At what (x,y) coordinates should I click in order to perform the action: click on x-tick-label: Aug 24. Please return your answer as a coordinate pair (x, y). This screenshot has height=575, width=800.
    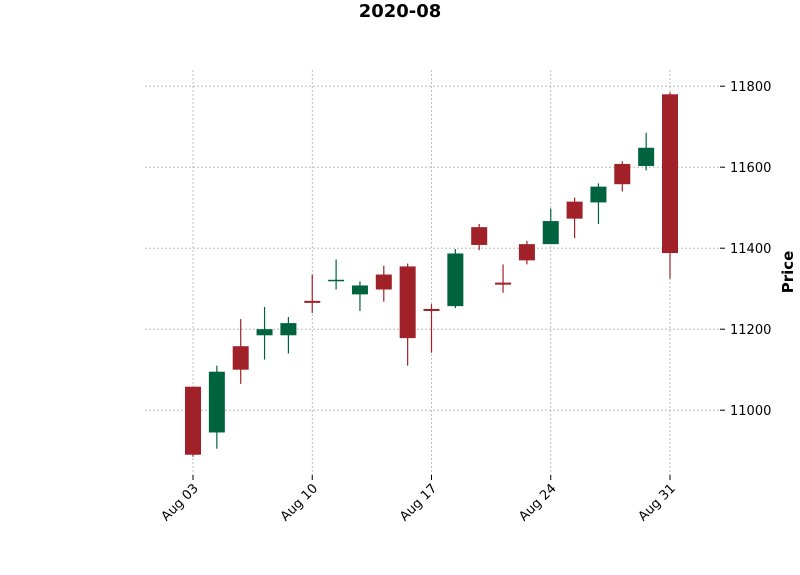
    Looking at the image, I should click on (537, 502).